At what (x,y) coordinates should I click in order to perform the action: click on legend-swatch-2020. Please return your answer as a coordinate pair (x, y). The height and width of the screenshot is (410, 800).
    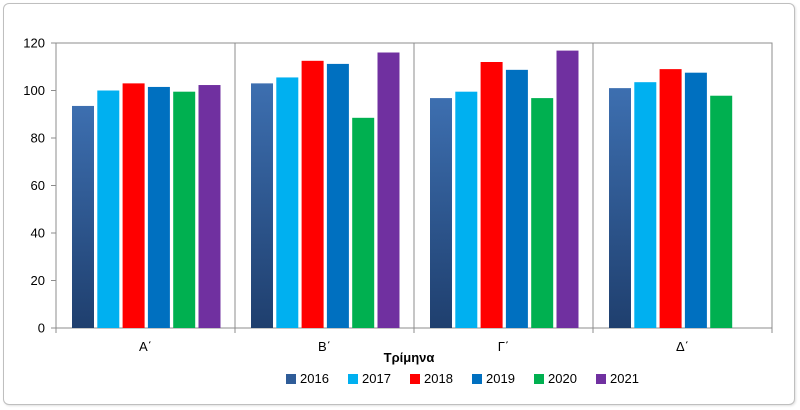
    Looking at the image, I should click on (539, 379).